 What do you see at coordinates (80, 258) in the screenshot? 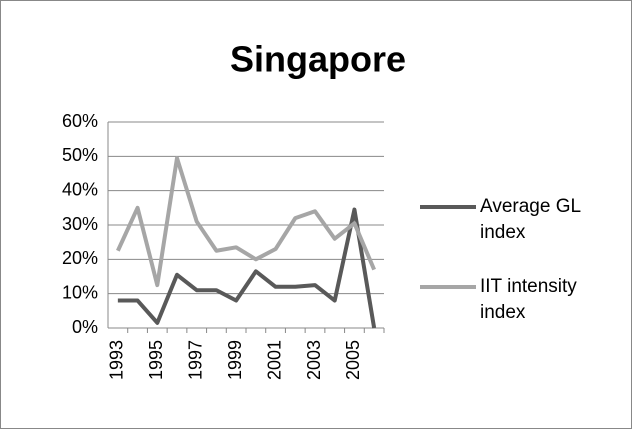
I see `y-tick-label: 20%` at bounding box center [80, 258].